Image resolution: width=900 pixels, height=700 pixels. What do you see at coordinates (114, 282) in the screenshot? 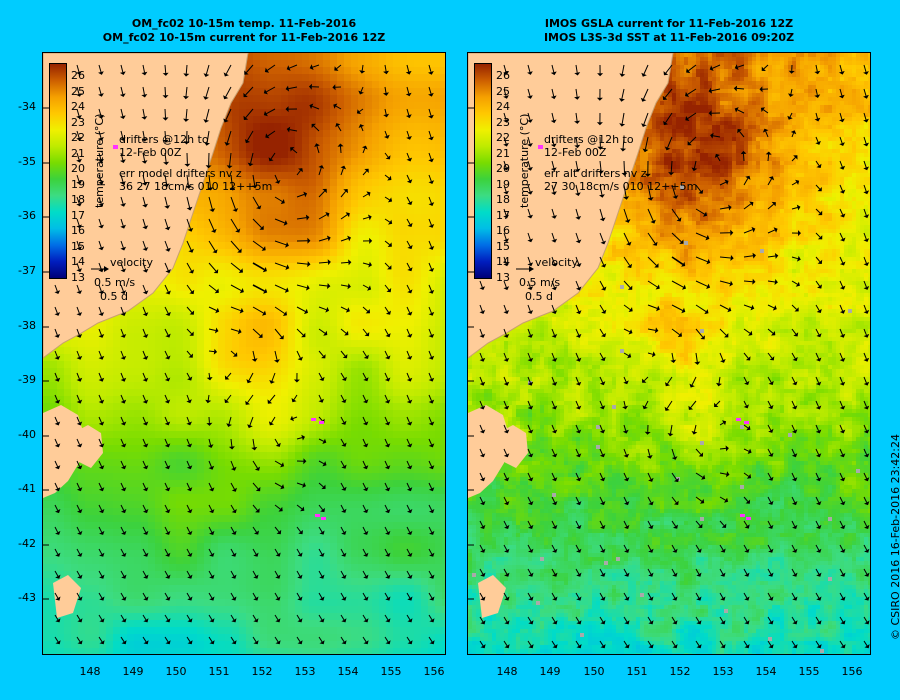
I see `left-velocity-scale: 0.5 m/s` at bounding box center [114, 282].